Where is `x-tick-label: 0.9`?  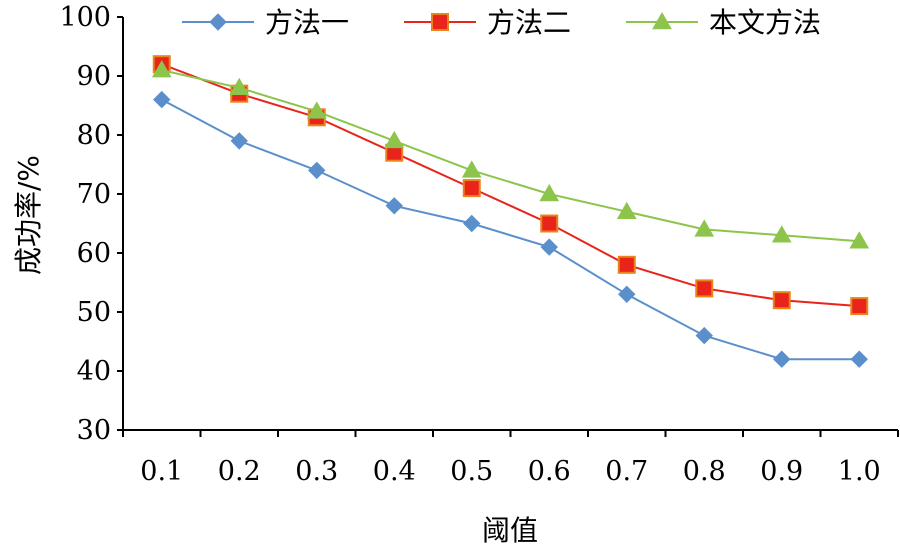 x-tick-label: 0.9 is located at coordinates (781, 471).